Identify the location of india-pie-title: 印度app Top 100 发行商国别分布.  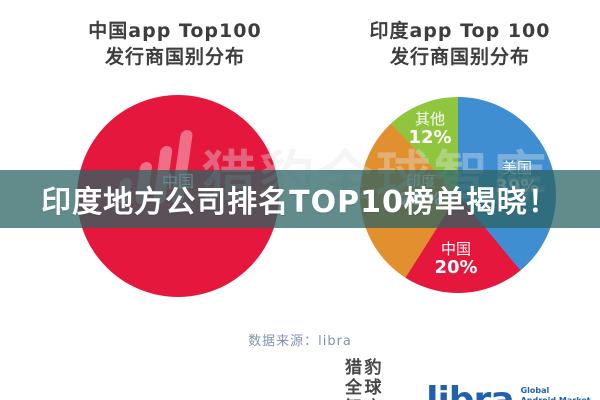
(460, 44).